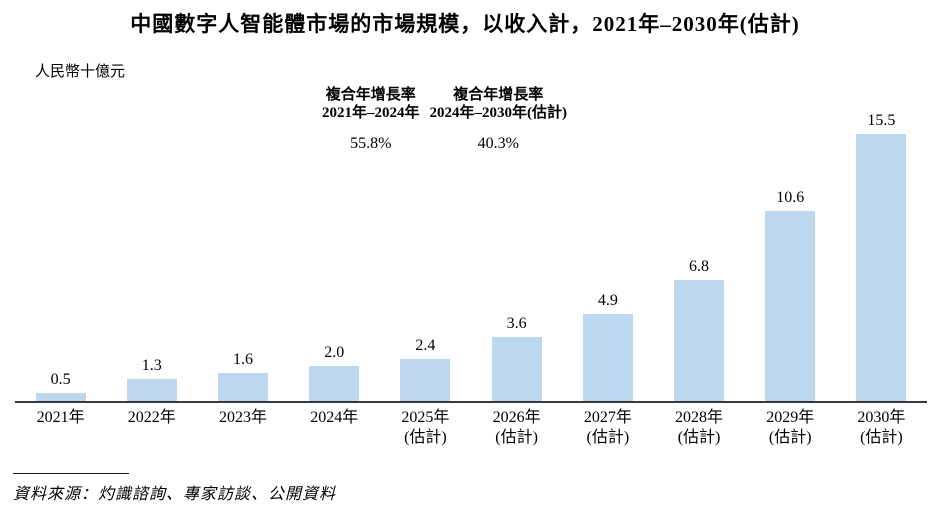  What do you see at coordinates (60, 257) in the screenshot?
I see `bar-column: 0.5` at bounding box center [60, 257].